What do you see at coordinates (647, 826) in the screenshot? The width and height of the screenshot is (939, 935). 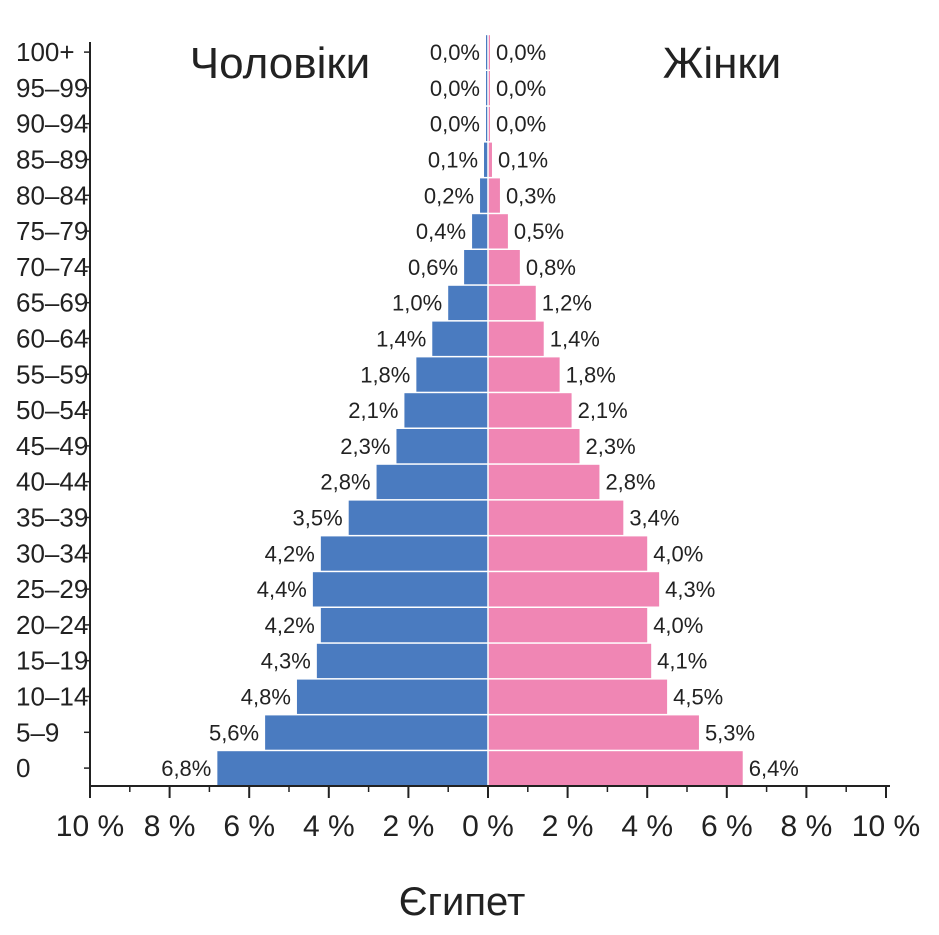 I see `x-tick-label-7: 4 %` at bounding box center [647, 826].